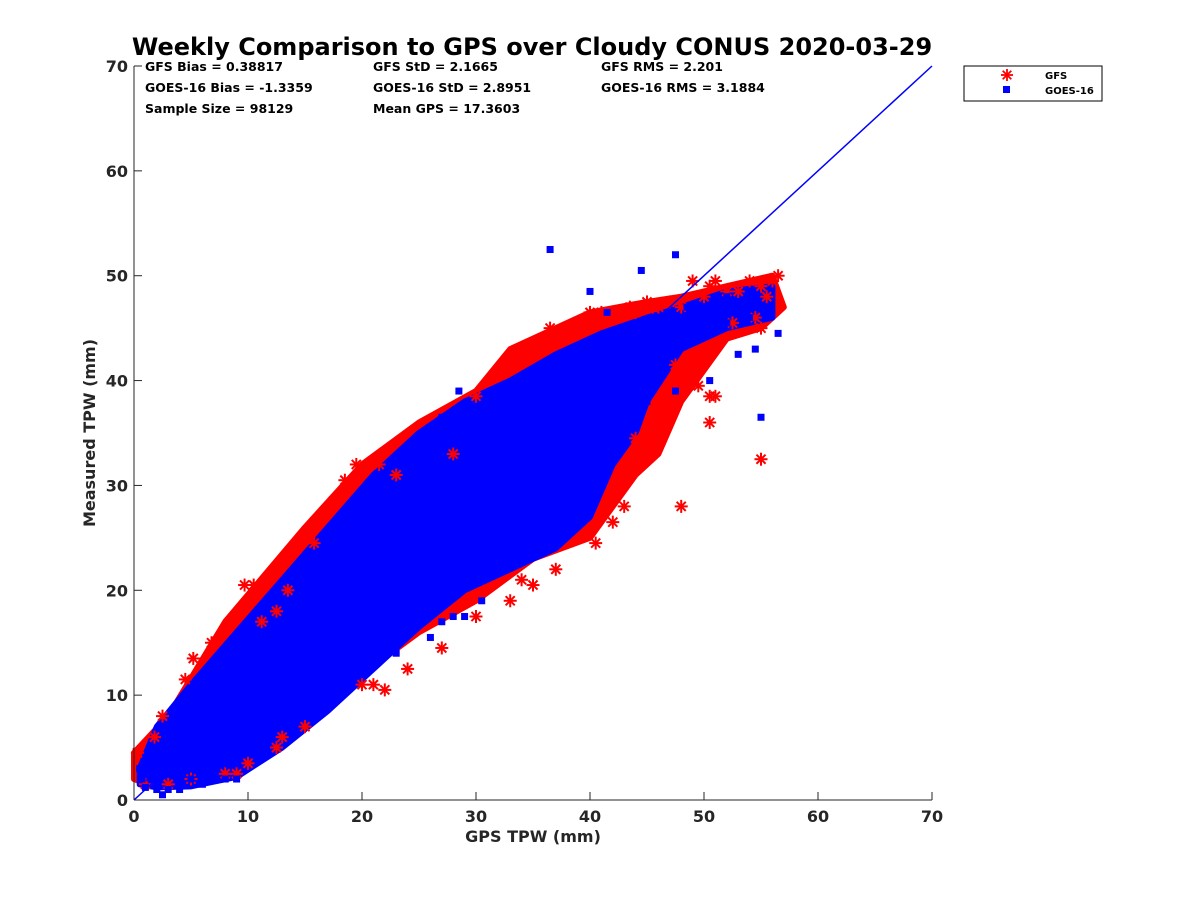  Describe the element at coordinates (818, 816) in the screenshot. I see `x-tick-label: 60` at that location.